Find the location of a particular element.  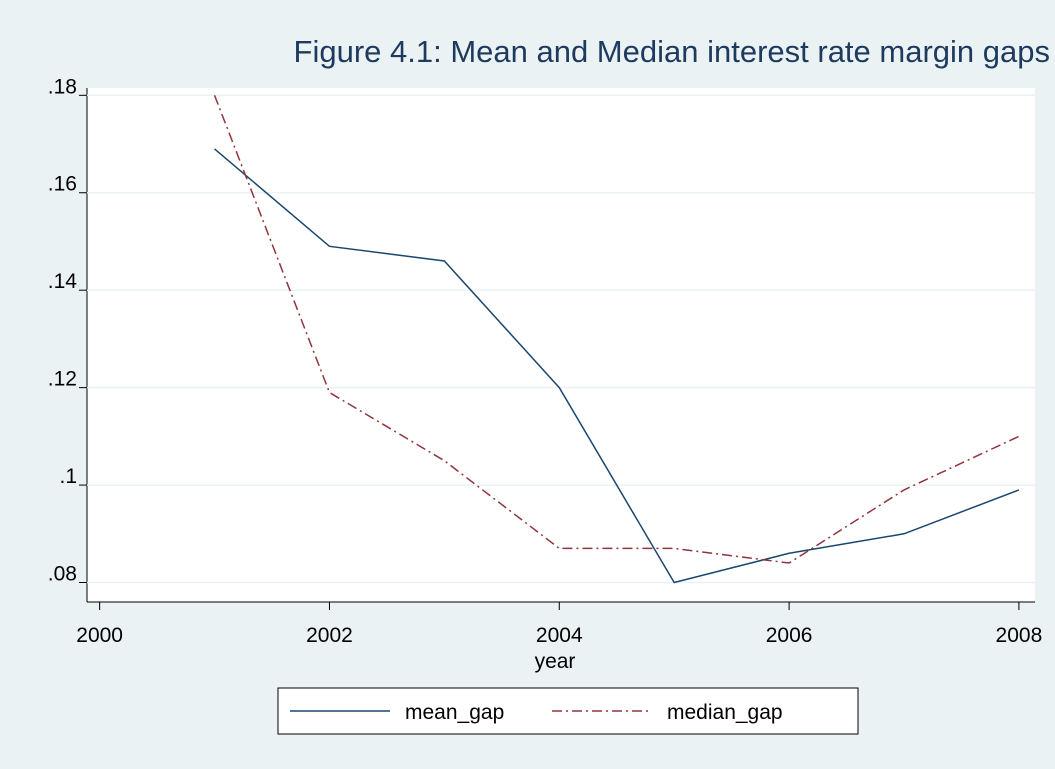

y-tick-label: .16 is located at coordinates (62, 184).